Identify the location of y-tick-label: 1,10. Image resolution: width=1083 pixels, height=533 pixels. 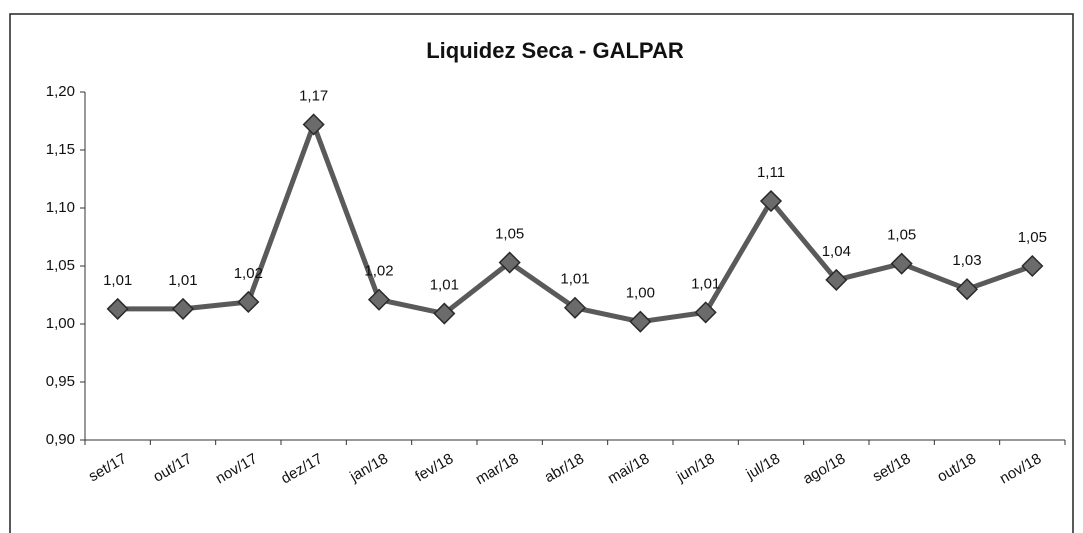
(60, 207).